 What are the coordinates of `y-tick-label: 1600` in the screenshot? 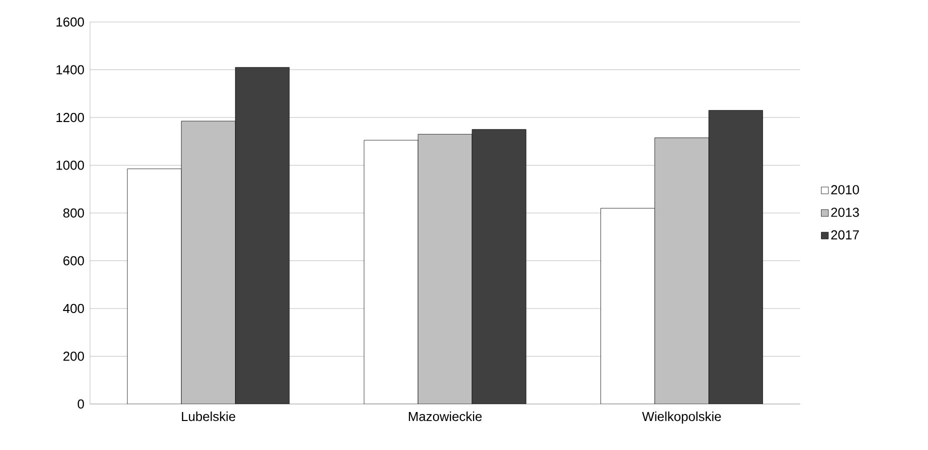 It's located at (70, 22).